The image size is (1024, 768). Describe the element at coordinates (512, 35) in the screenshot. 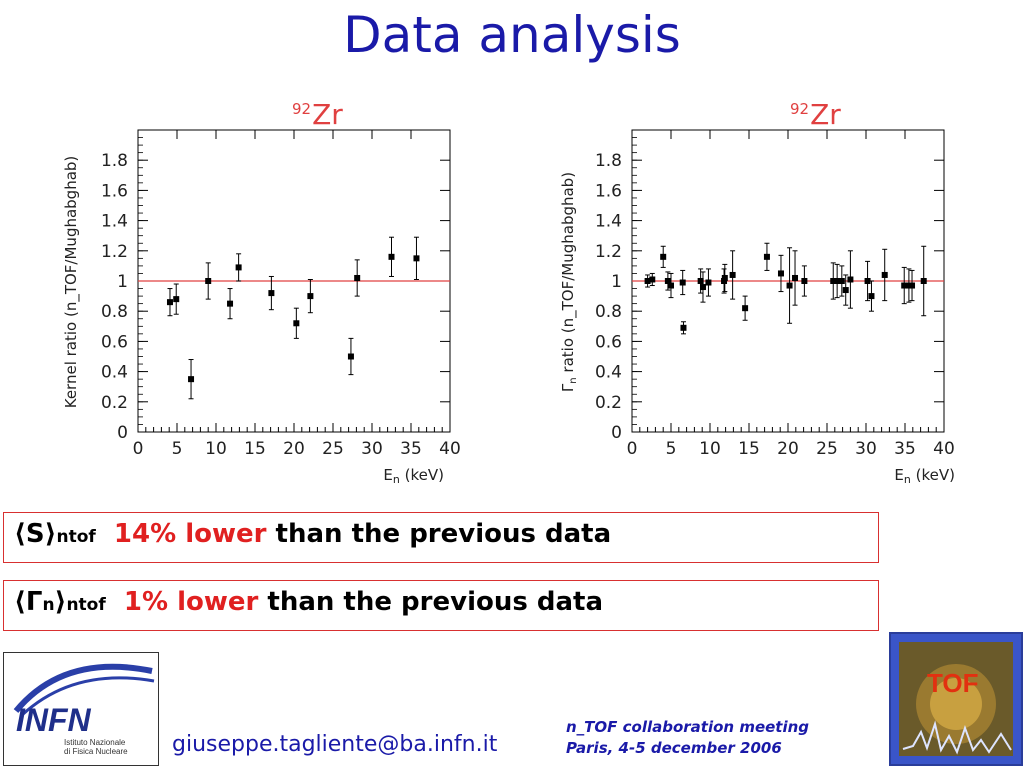

I see `slide-title: Data analysis` at that location.